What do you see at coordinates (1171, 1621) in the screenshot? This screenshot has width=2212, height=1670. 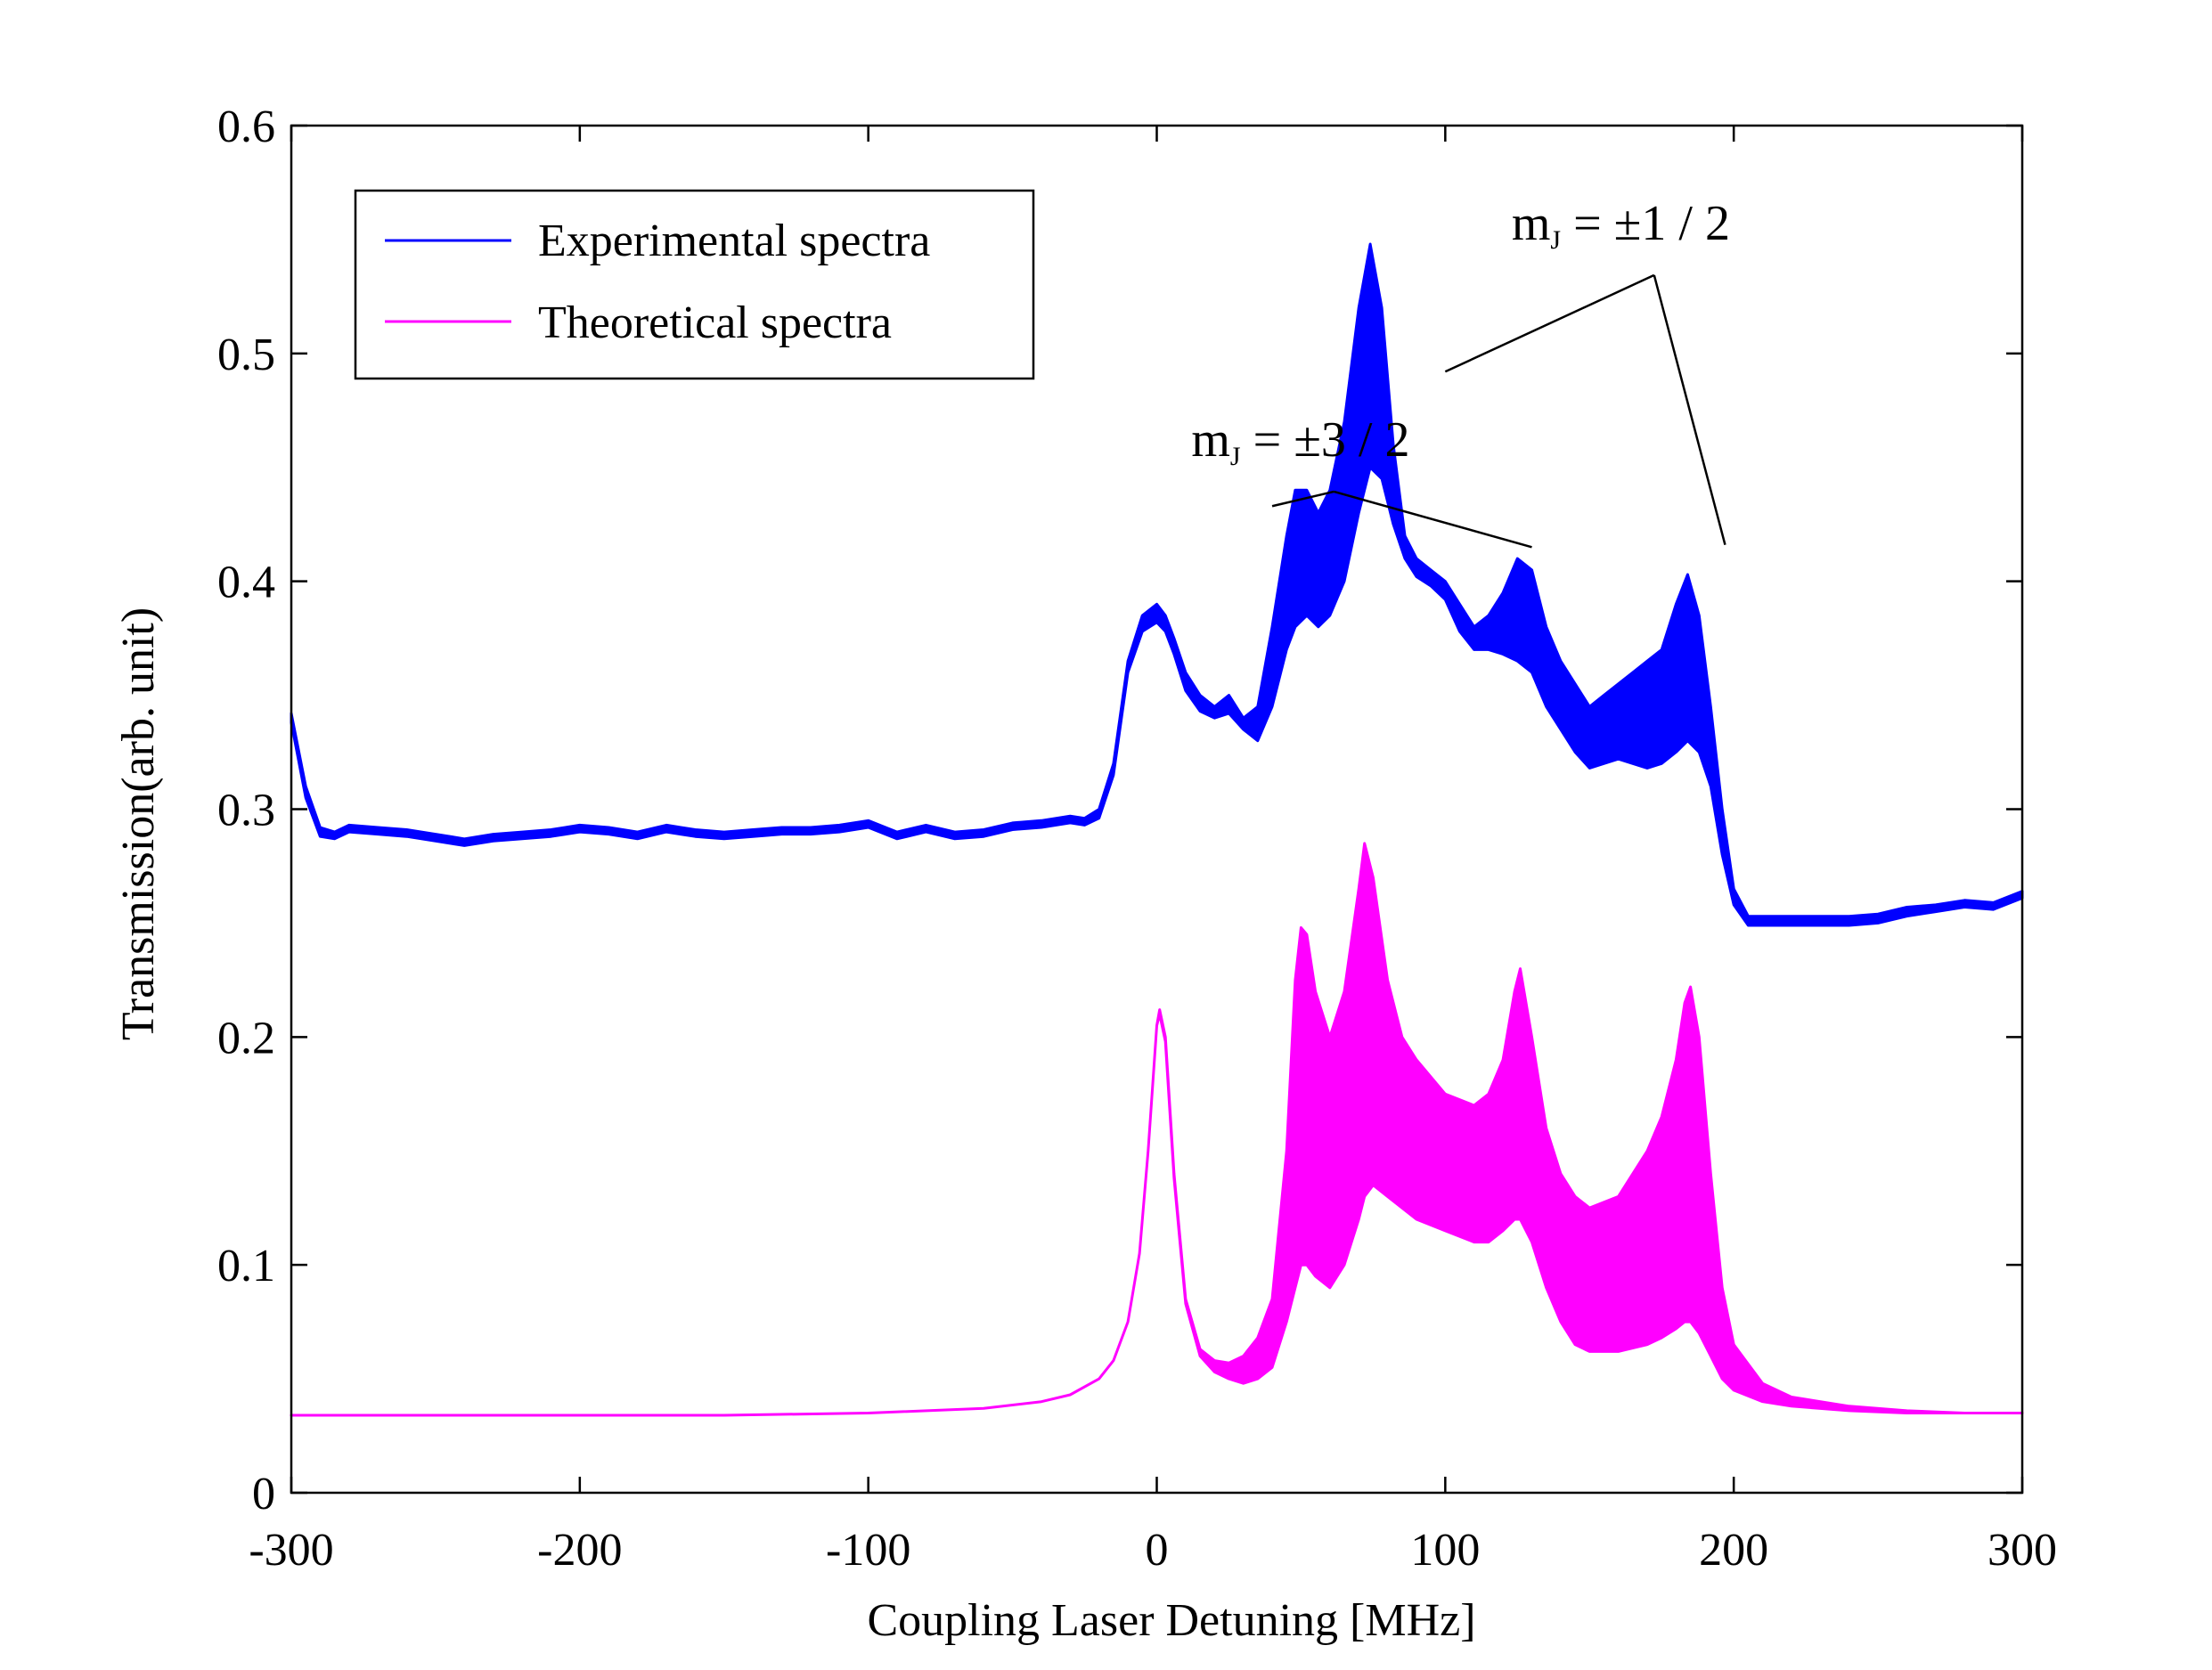 I see `x-axis-label: Coupling Laser Detuning [MHz]` at bounding box center [1171, 1621].